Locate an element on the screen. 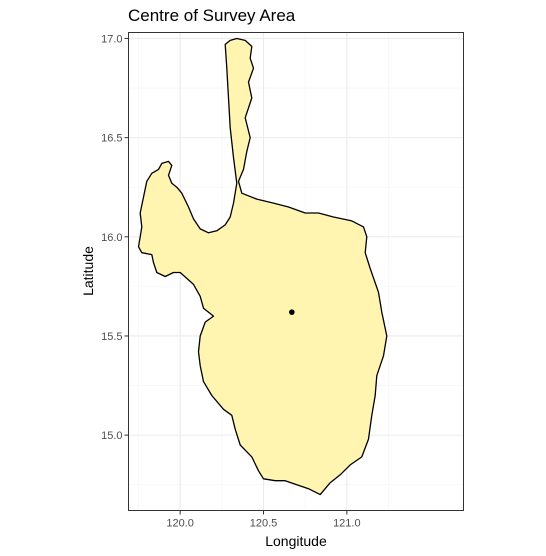  x-tick-label: 120.5 is located at coordinates (264, 524).